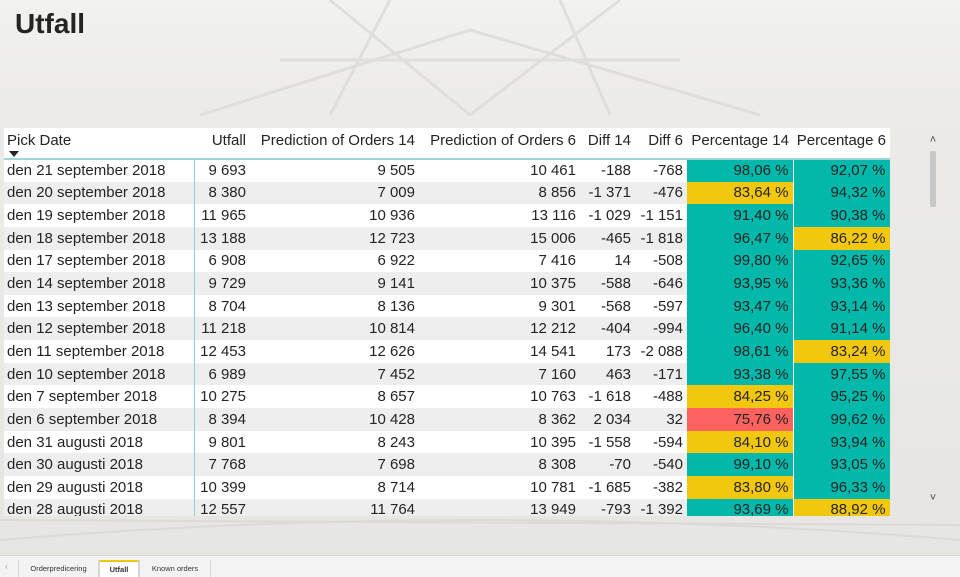  What do you see at coordinates (499, 238) in the screenshot?
I see `cell-prediction-6: 15 006` at bounding box center [499, 238].